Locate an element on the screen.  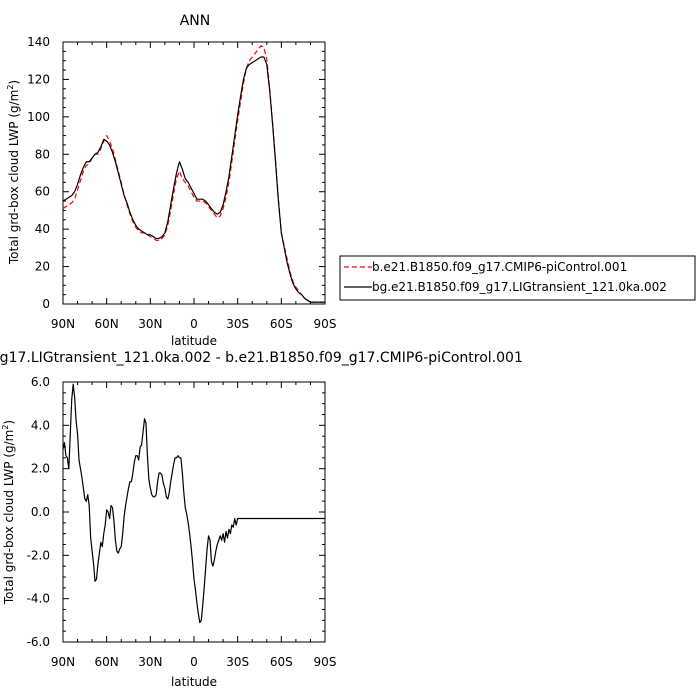
top-plot-frame is located at coordinates (194, 173).